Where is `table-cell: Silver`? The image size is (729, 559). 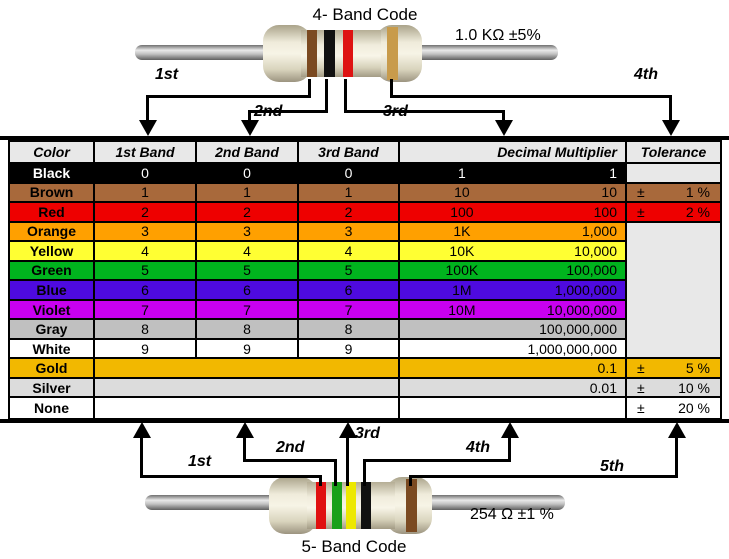 table-cell: Silver is located at coordinates (52, 388).